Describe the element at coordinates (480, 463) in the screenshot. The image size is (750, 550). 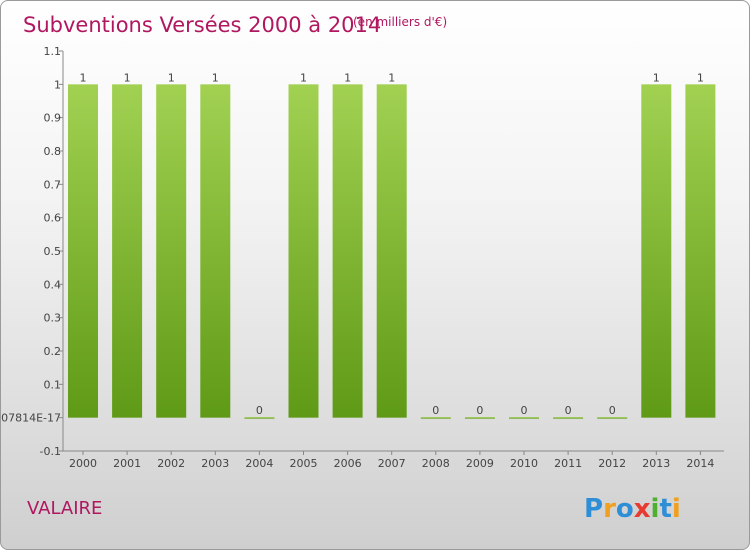
I see `x-tick-label: 2009` at that location.